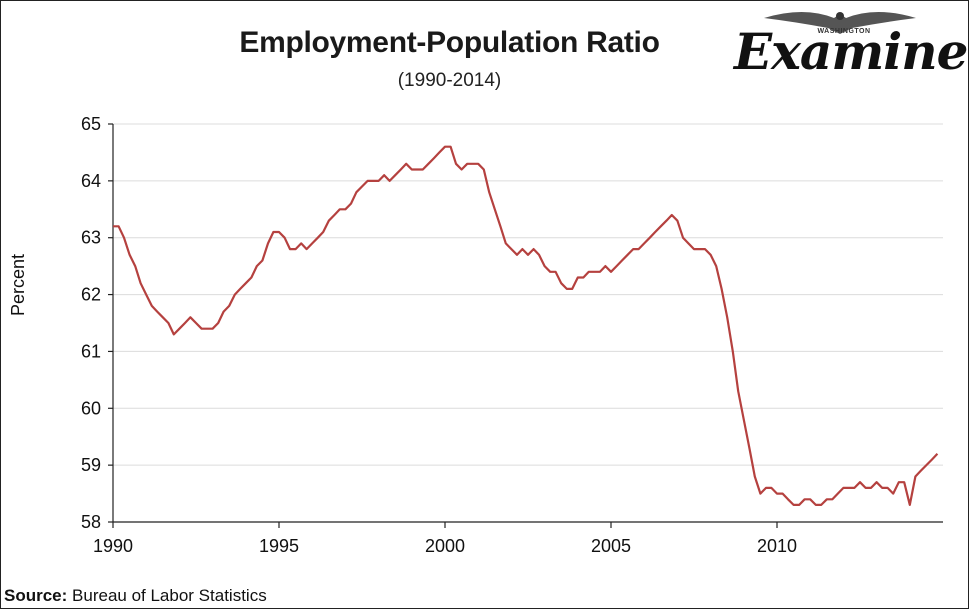 Image resolution: width=969 pixels, height=609 pixels. Describe the element at coordinates (169, 595) in the screenshot. I see `source-text: Bureau of Labor Statistics` at that location.